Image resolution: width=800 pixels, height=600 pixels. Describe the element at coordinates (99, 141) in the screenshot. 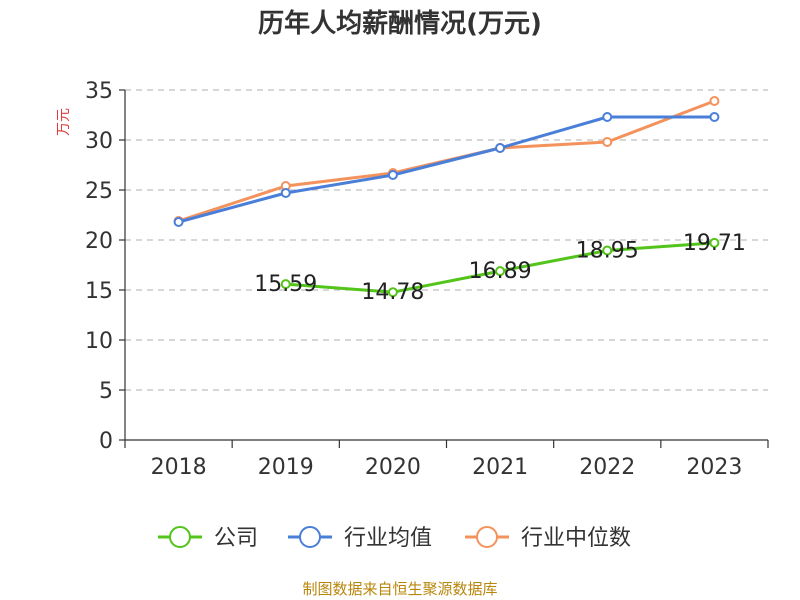

I see `y-tick-label: 30` at that location.